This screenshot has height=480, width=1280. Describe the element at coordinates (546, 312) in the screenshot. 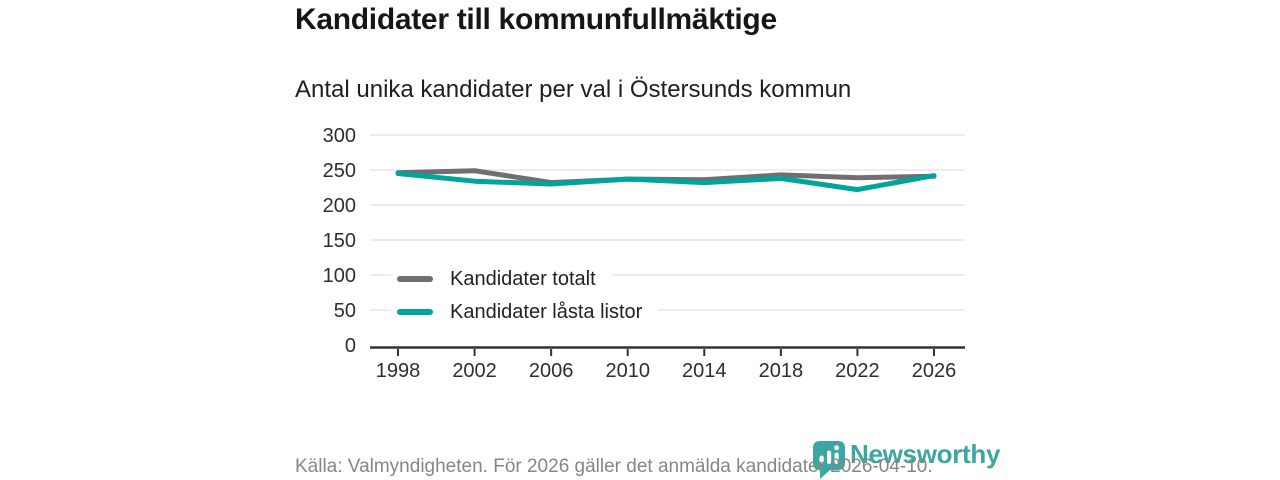

I see `legend-label: Kandidater låsta listor` at that location.